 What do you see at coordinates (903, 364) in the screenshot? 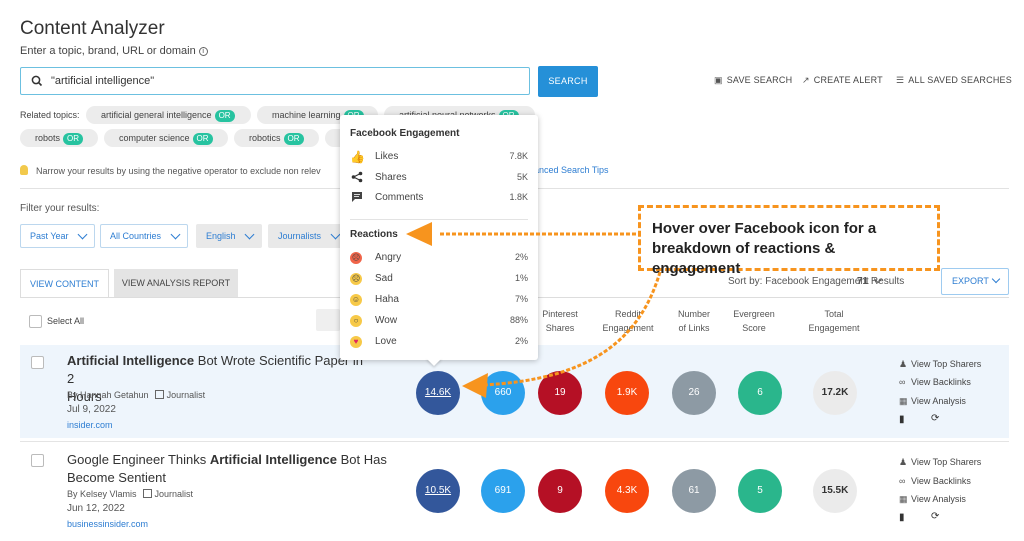
I see `users-icon: ♟` at bounding box center [903, 364].